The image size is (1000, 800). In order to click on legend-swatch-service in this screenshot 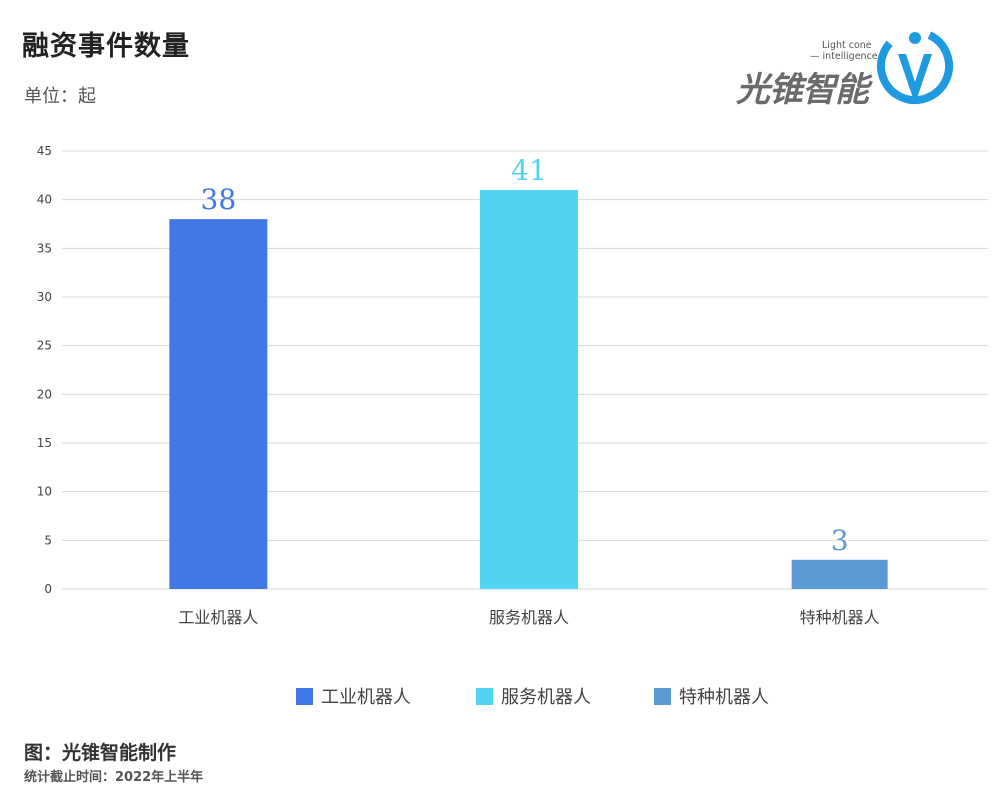, I will do `click(484, 696)`.